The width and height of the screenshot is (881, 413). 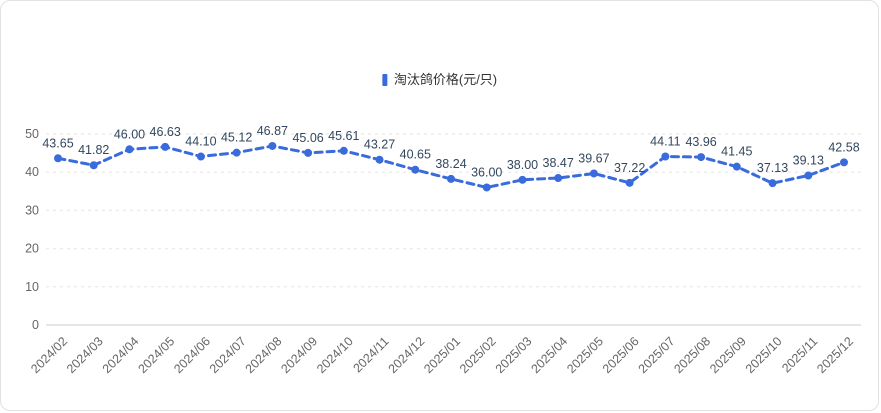 What do you see at coordinates (32, 249) in the screenshot?
I see `y-axis-tick-label: 20` at bounding box center [32, 249].